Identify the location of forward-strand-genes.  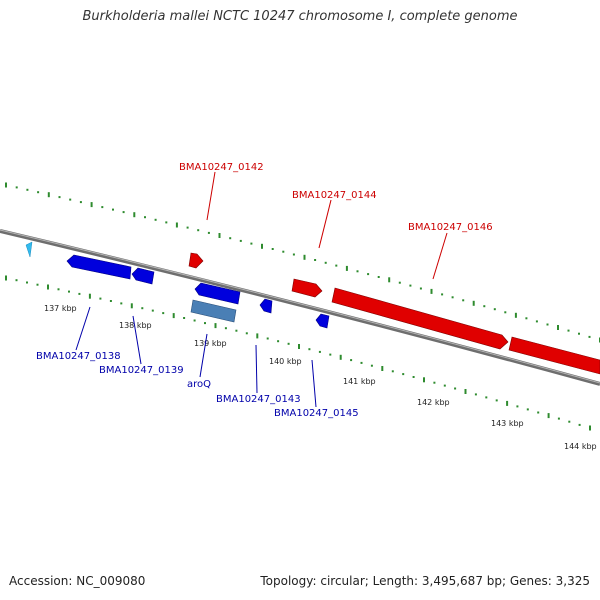
(394, 313).